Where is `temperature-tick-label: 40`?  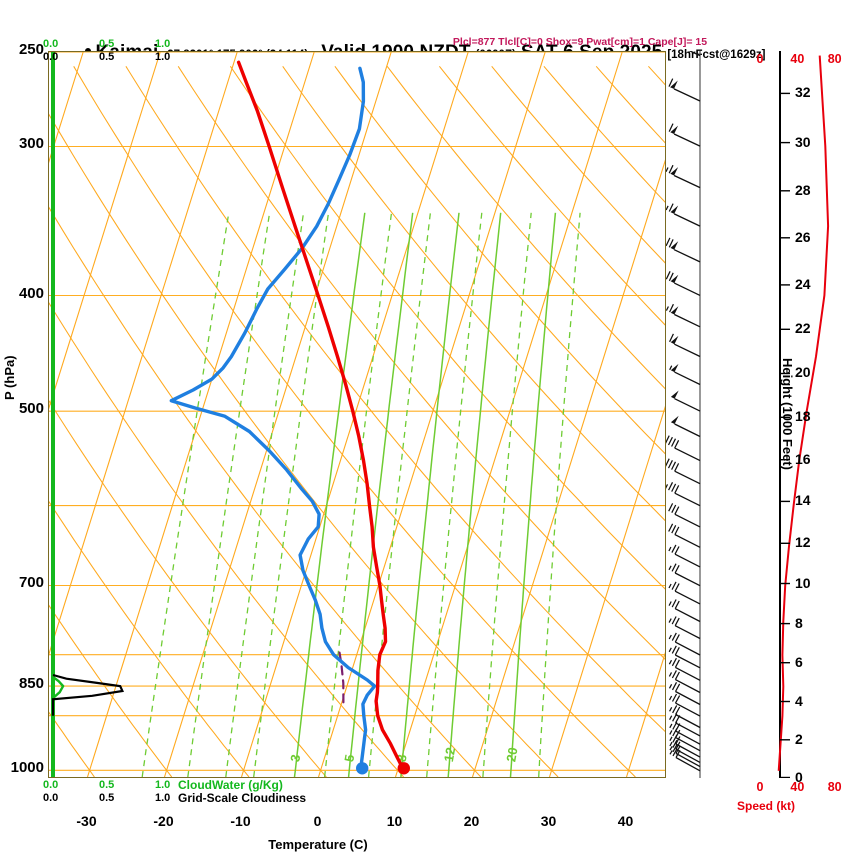 temperature-tick-label: 40 is located at coordinates (625, 821).